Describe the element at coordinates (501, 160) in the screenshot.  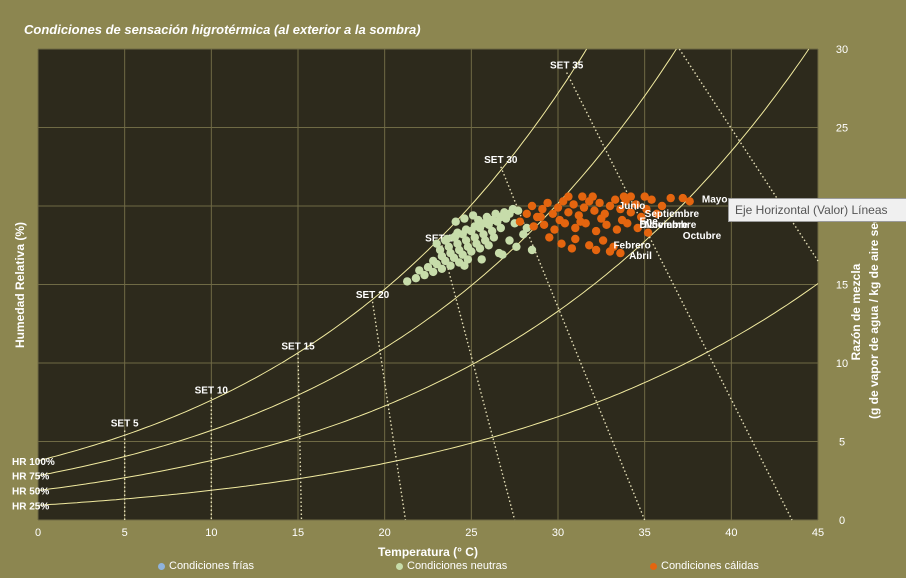
I see `set-line-label: SET 30` at that location.